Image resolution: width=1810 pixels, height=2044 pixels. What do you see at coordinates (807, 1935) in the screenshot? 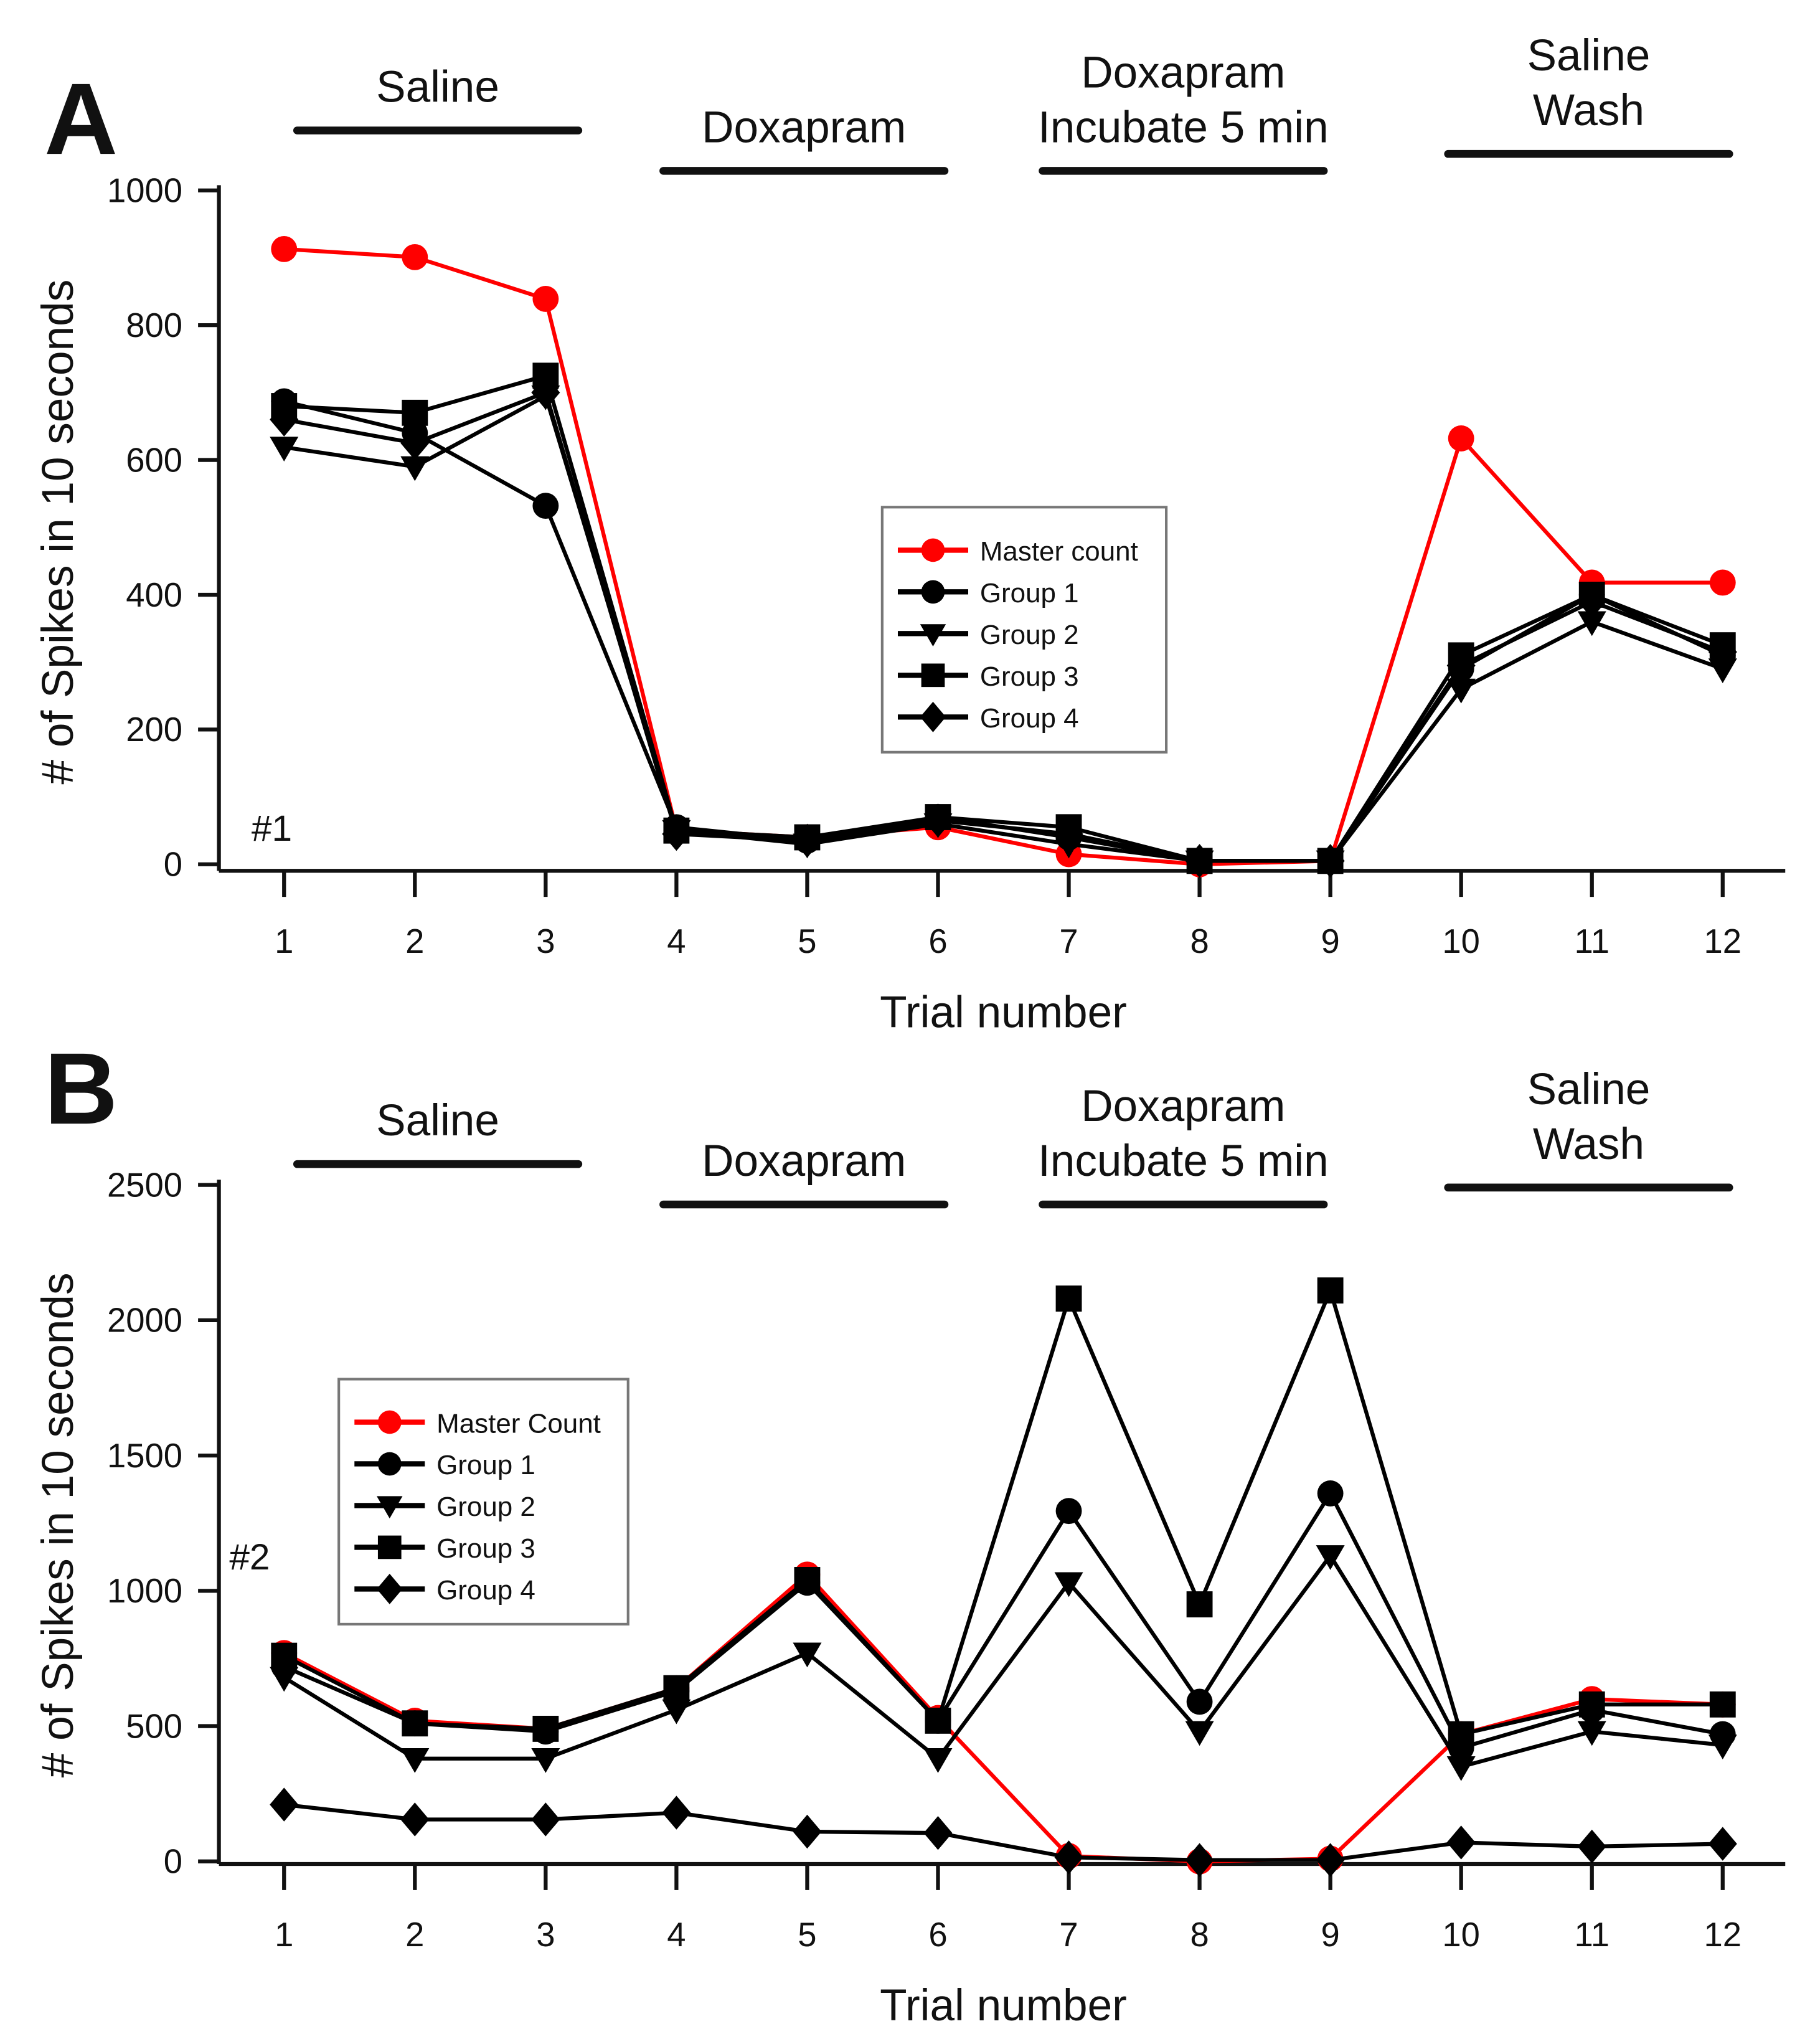
I see `x-tick-label: 5` at bounding box center [807, 1935].